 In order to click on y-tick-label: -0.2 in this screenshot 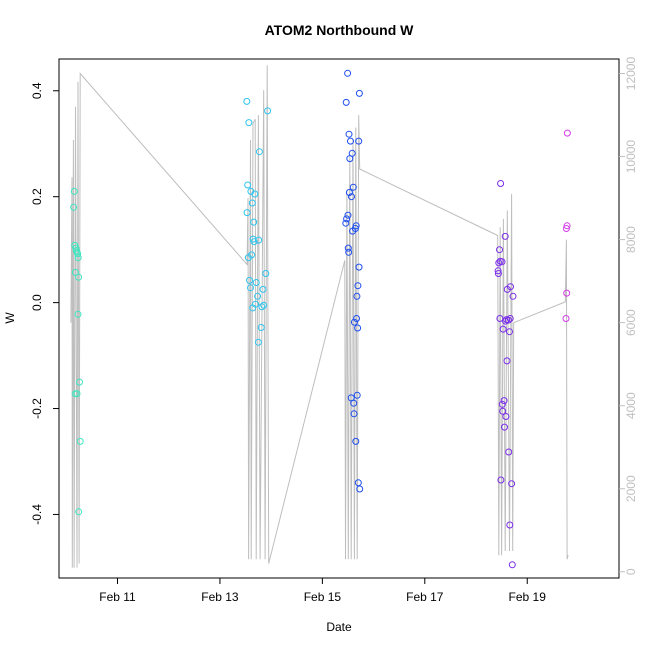, I will do `click(37, 408)`.